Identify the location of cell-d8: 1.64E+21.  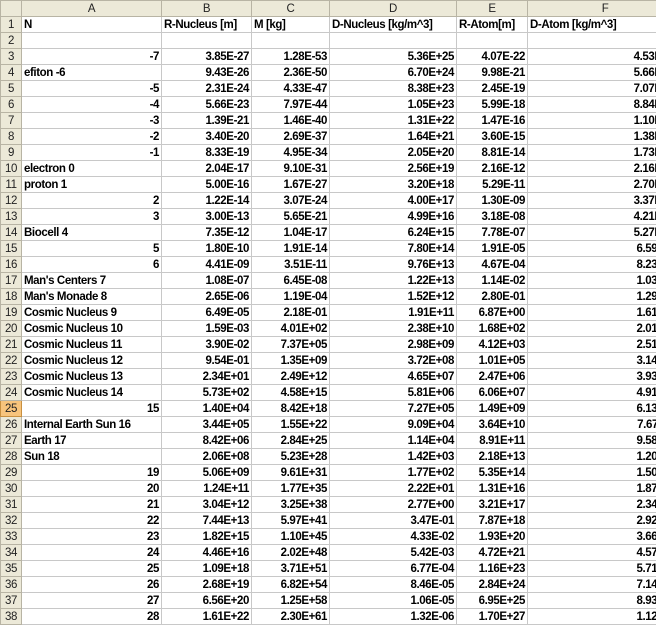
(393, 136).